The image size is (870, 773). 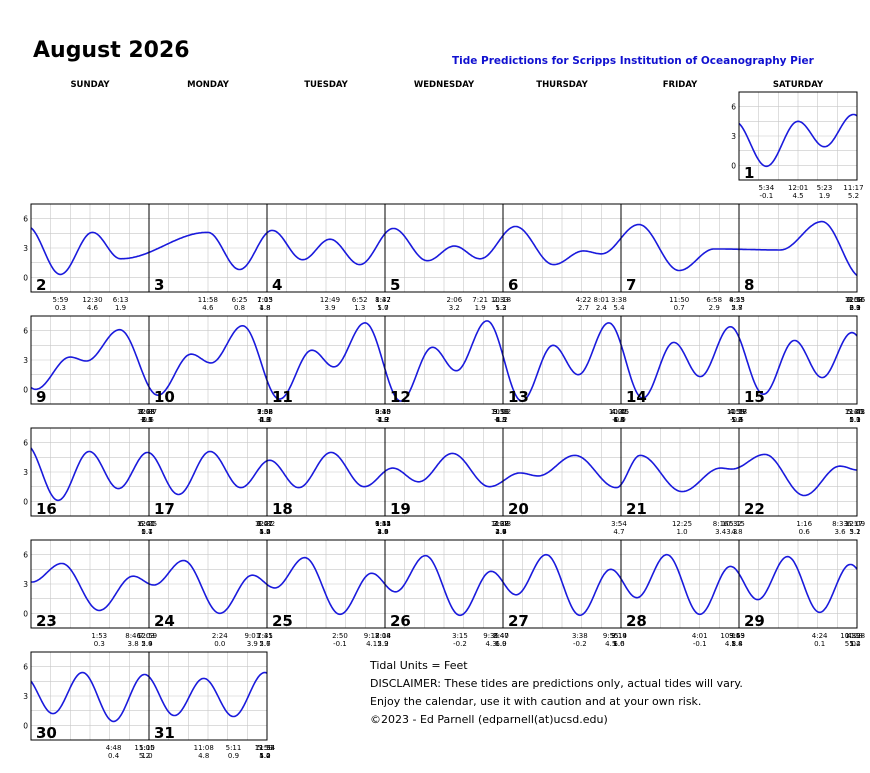 I want to click on day-number: 1, so click(x=749, y=173).